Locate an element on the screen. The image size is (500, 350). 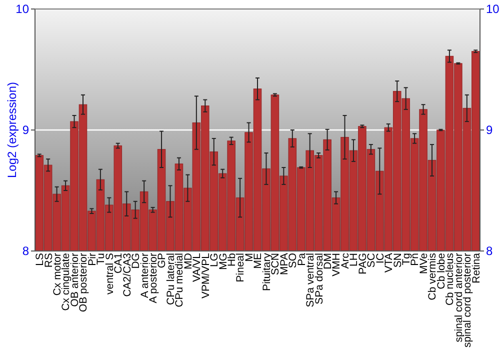
y-tick-label: 9 is located at coordinates (26, 130).